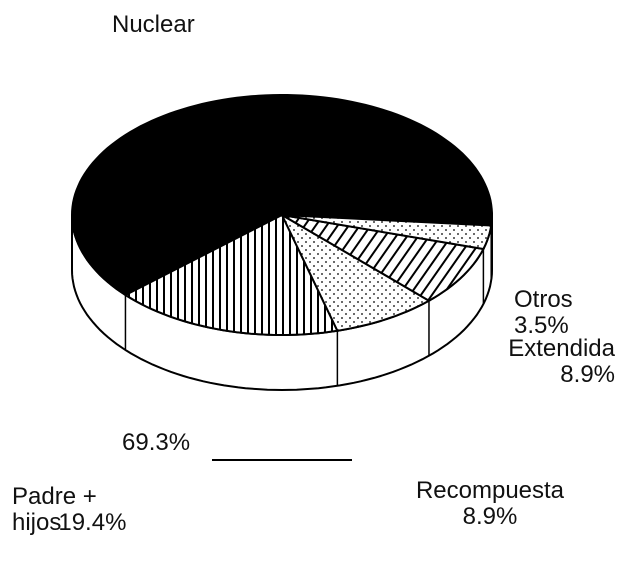 The image size is (619, 574). What do you see at coordinates (561, 348) in the screenshot?
I see `slice-name: Extendida` at bounding box center [561, 348].